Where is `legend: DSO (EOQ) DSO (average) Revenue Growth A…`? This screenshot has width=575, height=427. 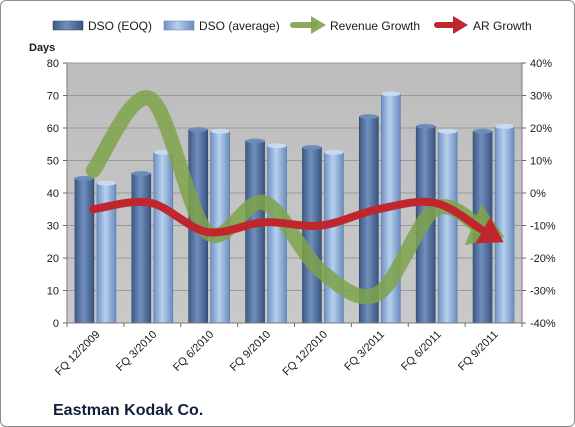
legend: DSO (EOQ) DSO (average) Revenue Growth A… is located at coordinates (292, 25).